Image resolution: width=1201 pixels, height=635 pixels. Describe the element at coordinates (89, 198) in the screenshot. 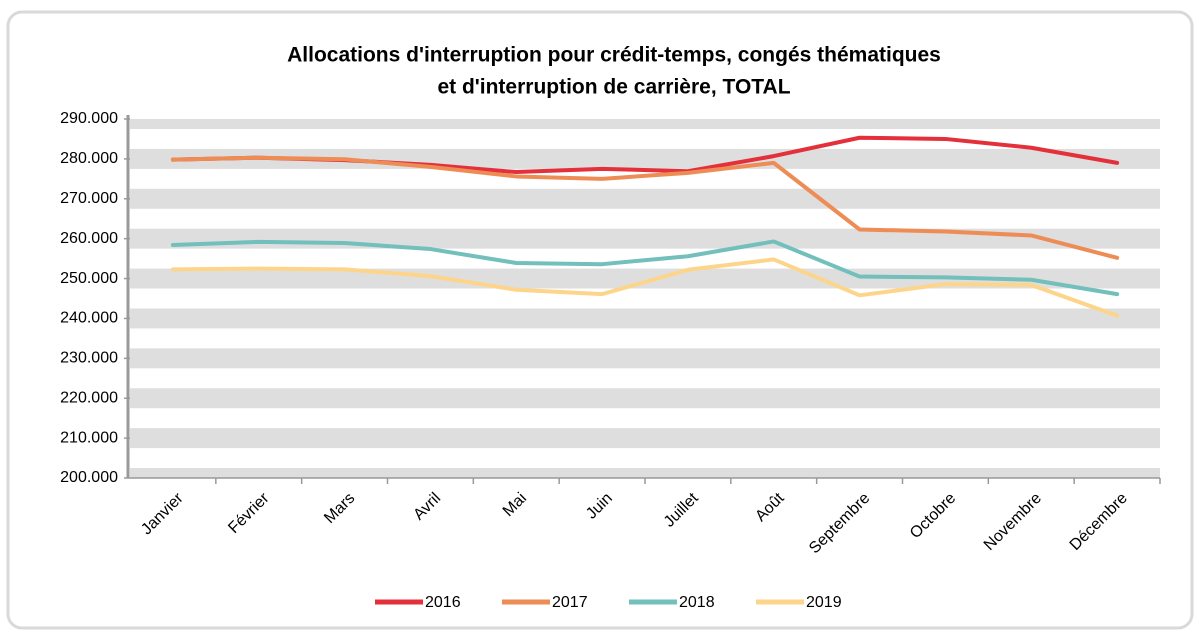

I see `y-tick-label: 270.000` at that location.